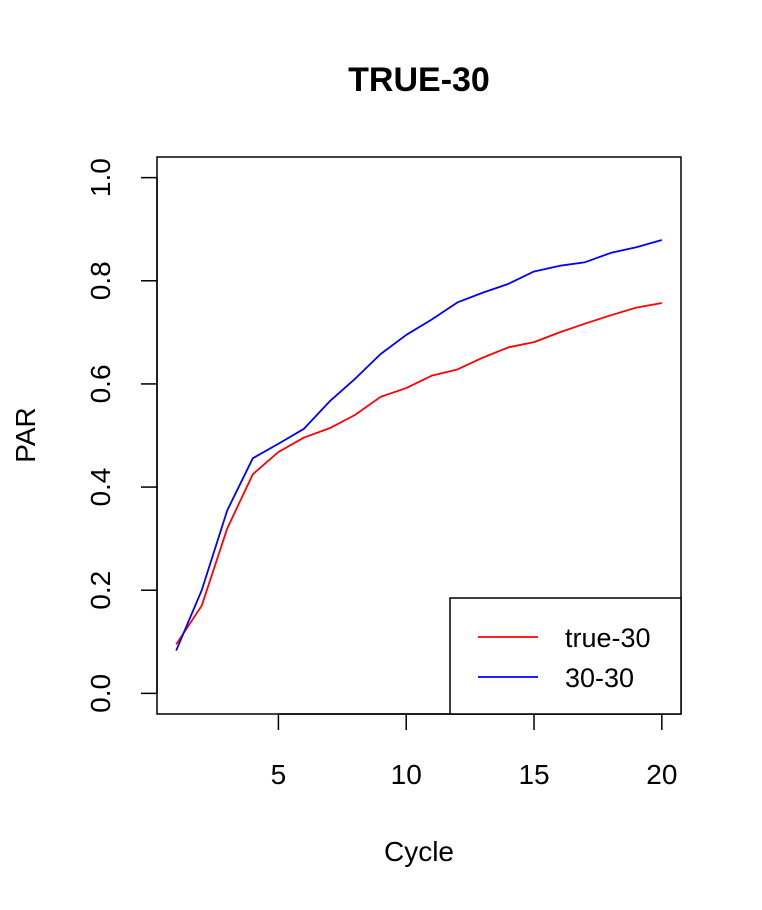  What do you see at coordinates (100, 383) in the screenshot?
I see `y-tick-label: 0.6` at bounding box center [100, 383].